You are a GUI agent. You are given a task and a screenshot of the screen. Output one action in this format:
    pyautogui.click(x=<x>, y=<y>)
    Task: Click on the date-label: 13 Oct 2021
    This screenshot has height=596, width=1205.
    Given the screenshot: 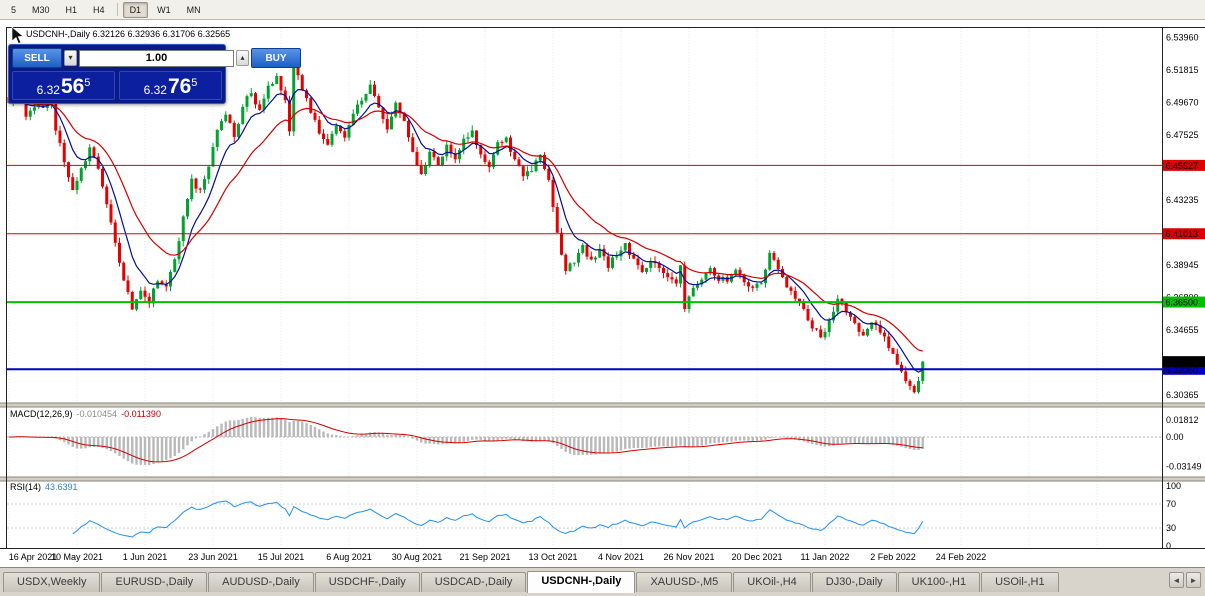 What is the action you would take?
    pyautogui.click(x=552, y=557)
    